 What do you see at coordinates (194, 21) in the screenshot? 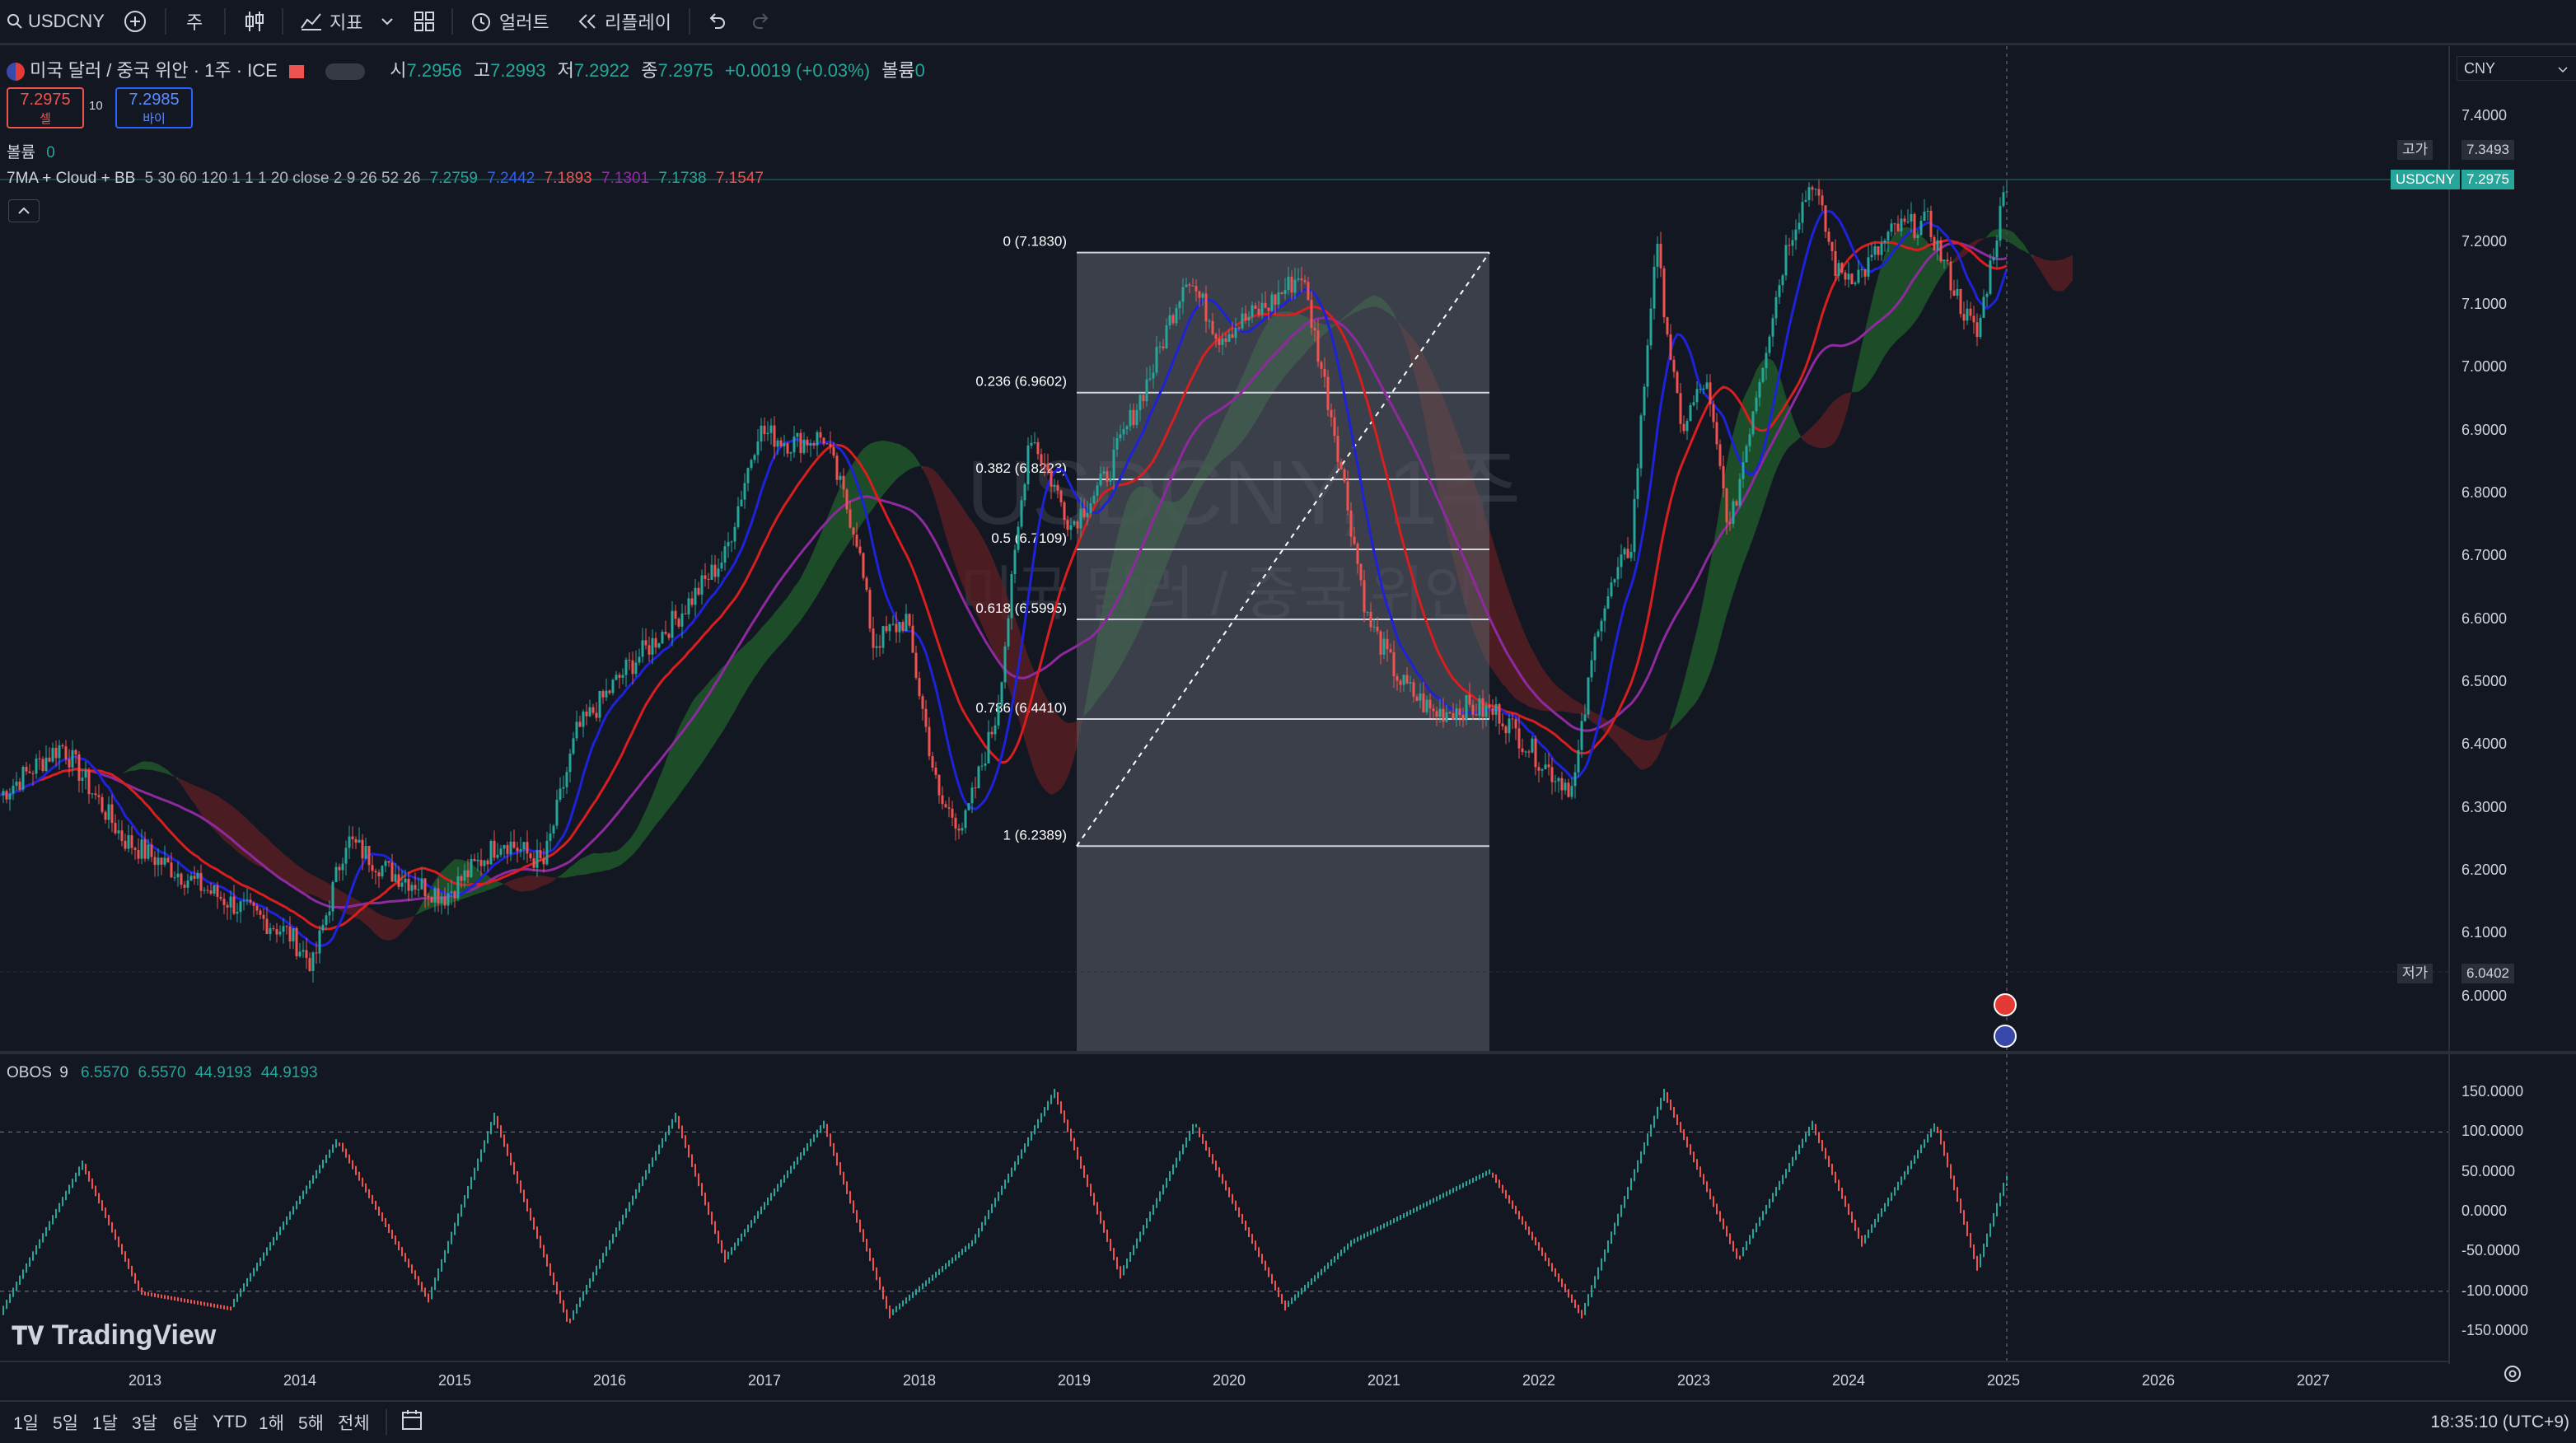
I see `interval-button: 주` at bounding box center [194, 21].